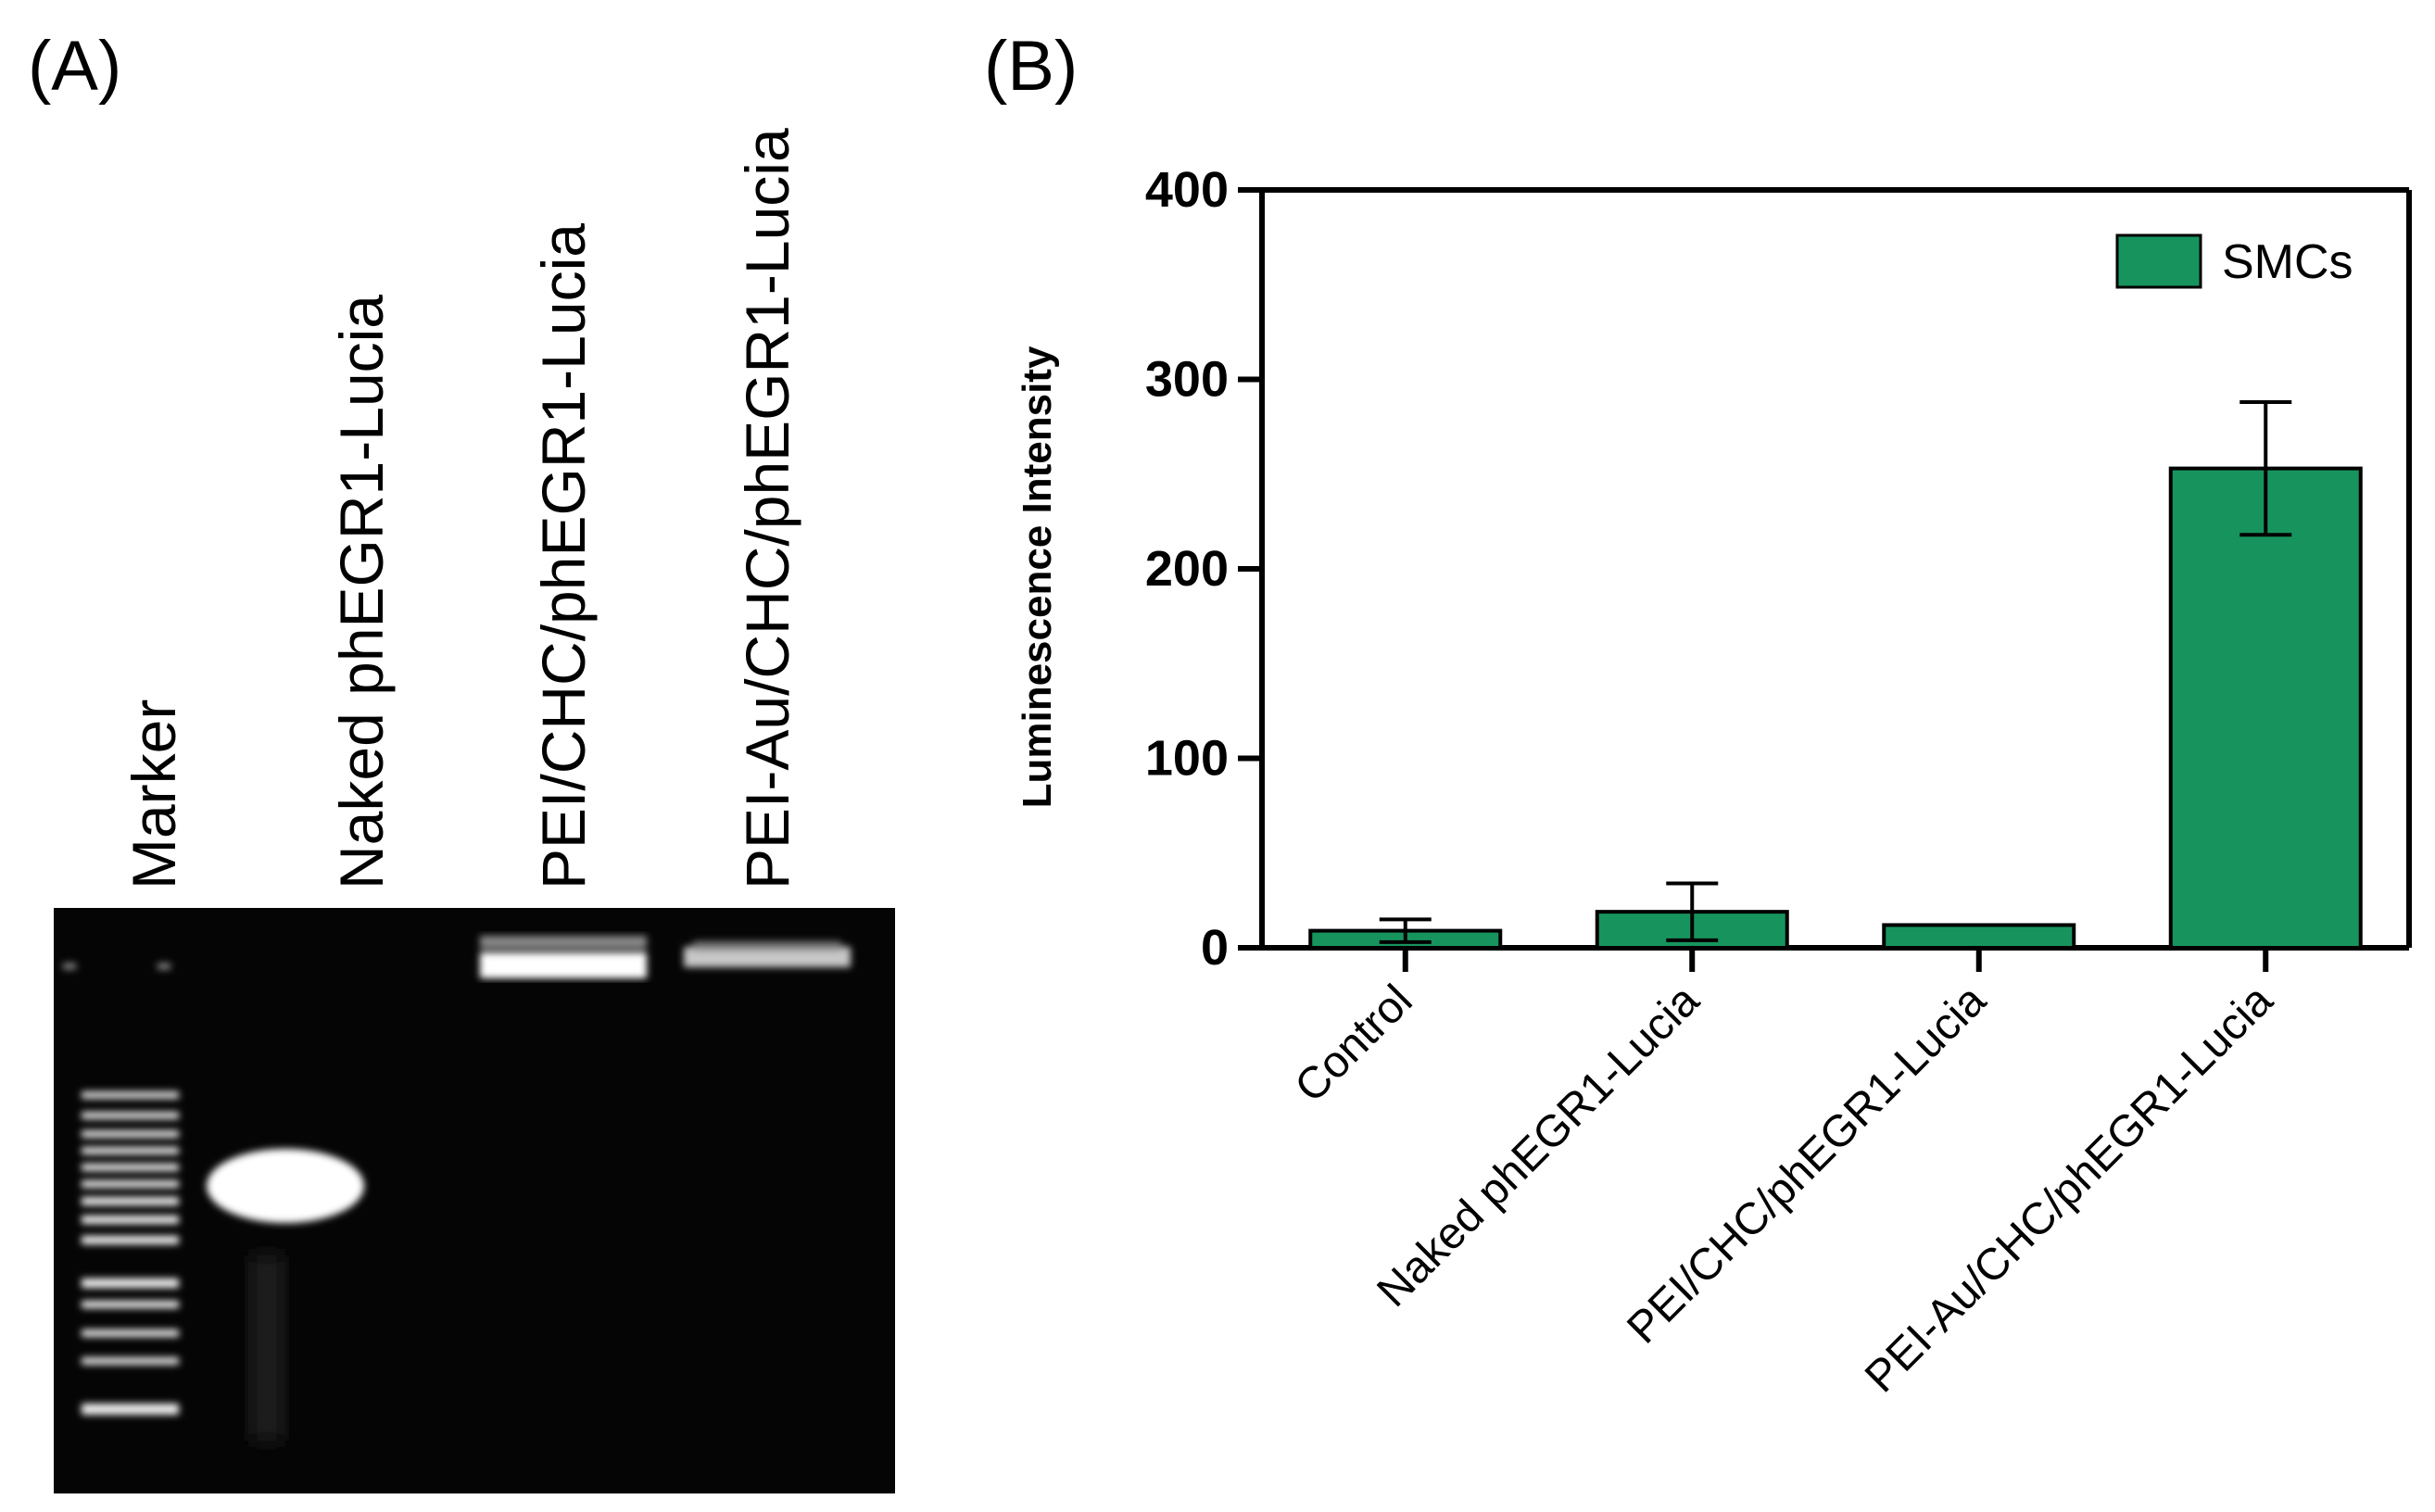 The height and width of the screenshot is (1512, 2435). I want to click on x-category-label: Control, so click(1354, 1044).